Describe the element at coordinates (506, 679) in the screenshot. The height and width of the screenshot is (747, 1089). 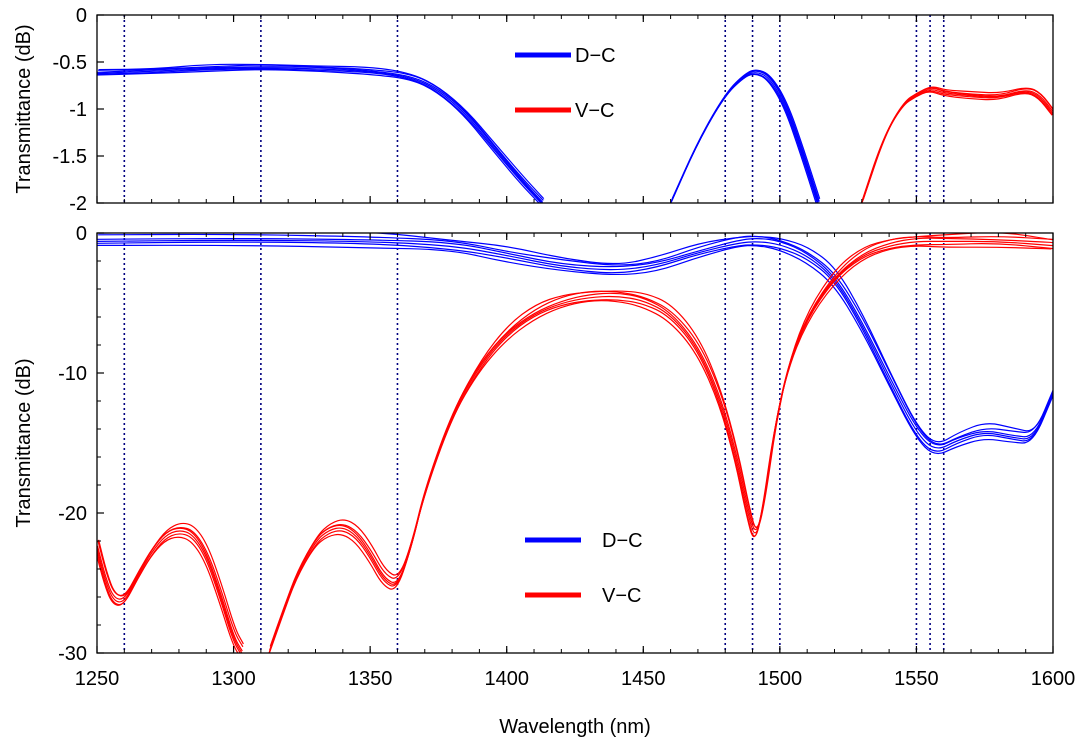
I see `x-tick-label: 1400` at that location.